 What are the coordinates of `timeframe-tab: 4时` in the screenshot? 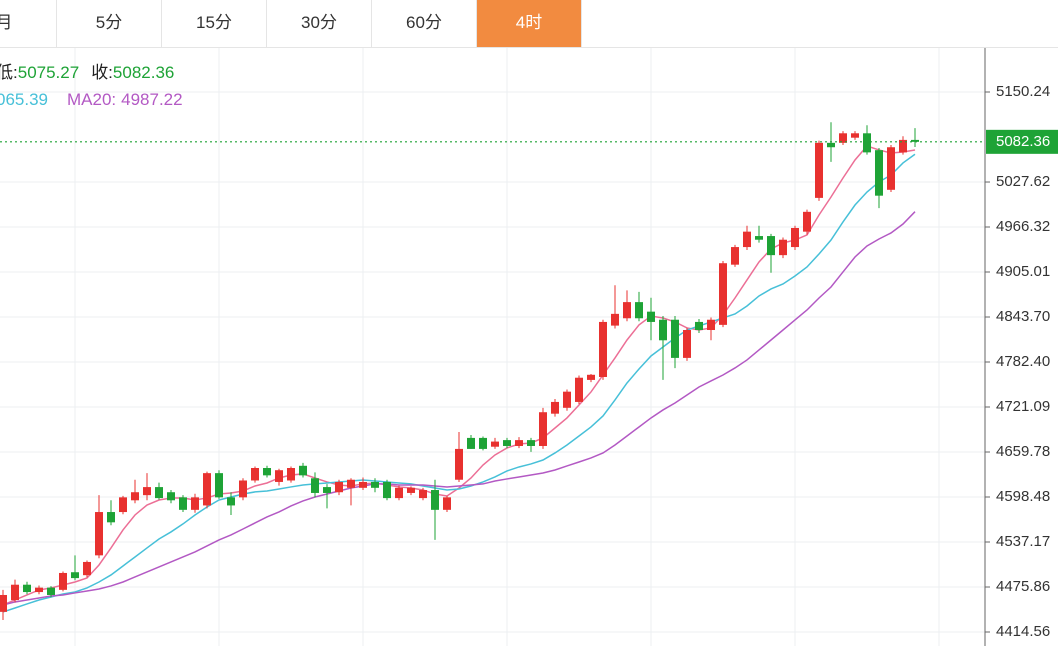 It's located at (529, 23).